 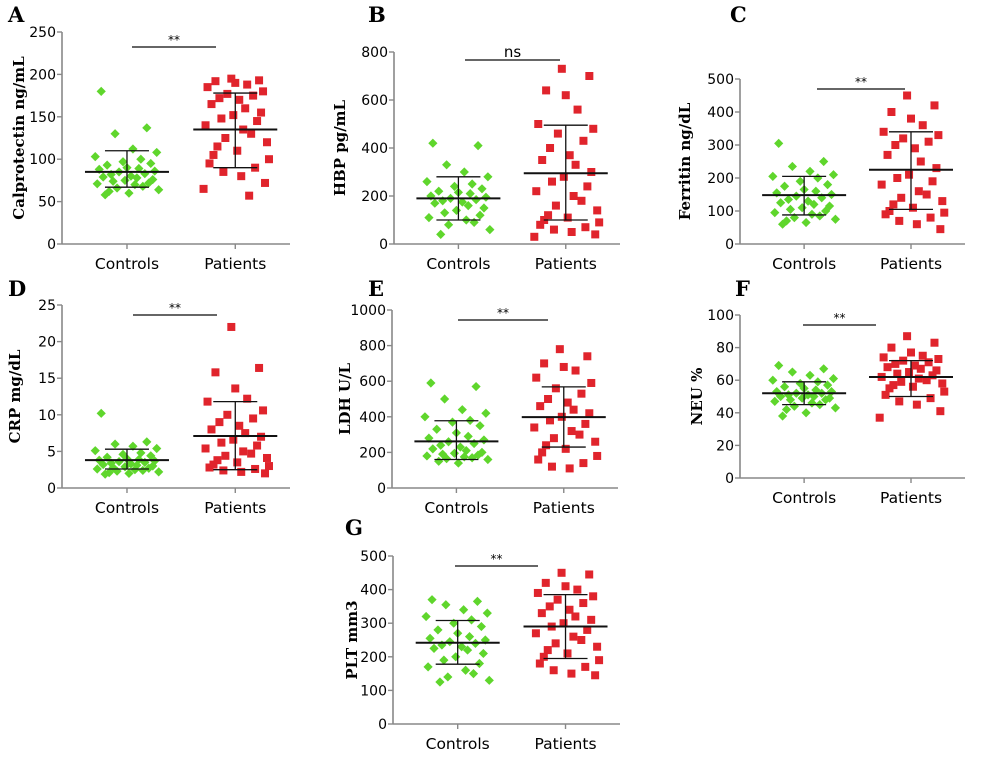 I want to click on panel-d-y-tick-label: 5, so click(x=51, y=452).